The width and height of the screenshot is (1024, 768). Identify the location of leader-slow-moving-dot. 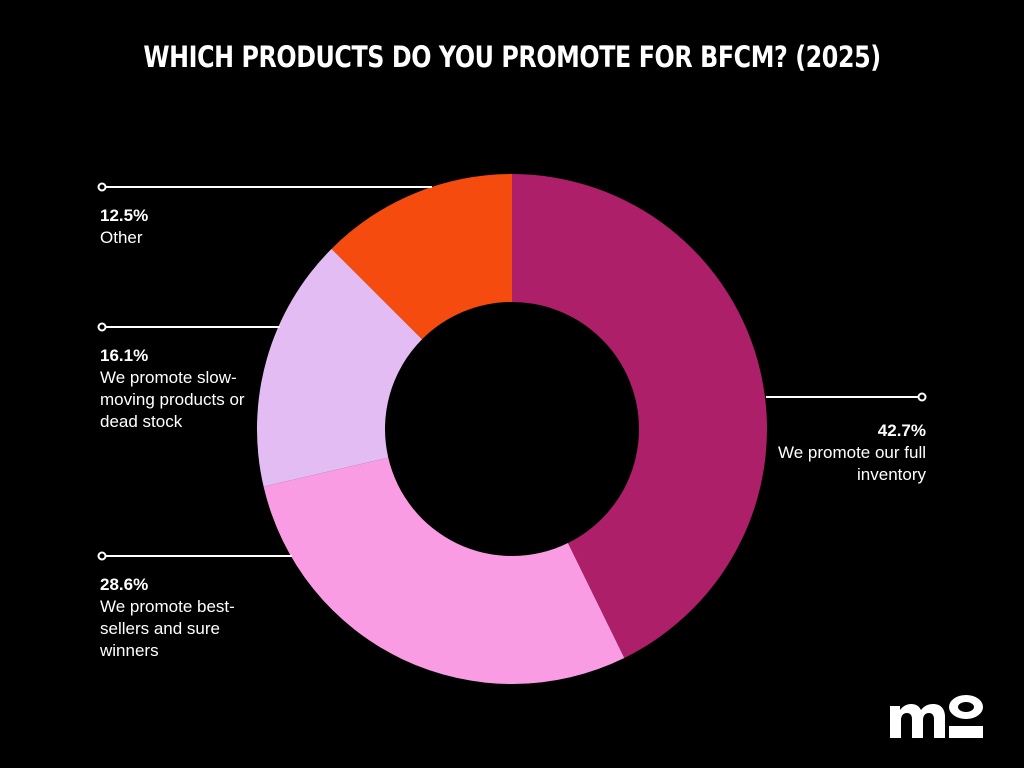
(102, 327).